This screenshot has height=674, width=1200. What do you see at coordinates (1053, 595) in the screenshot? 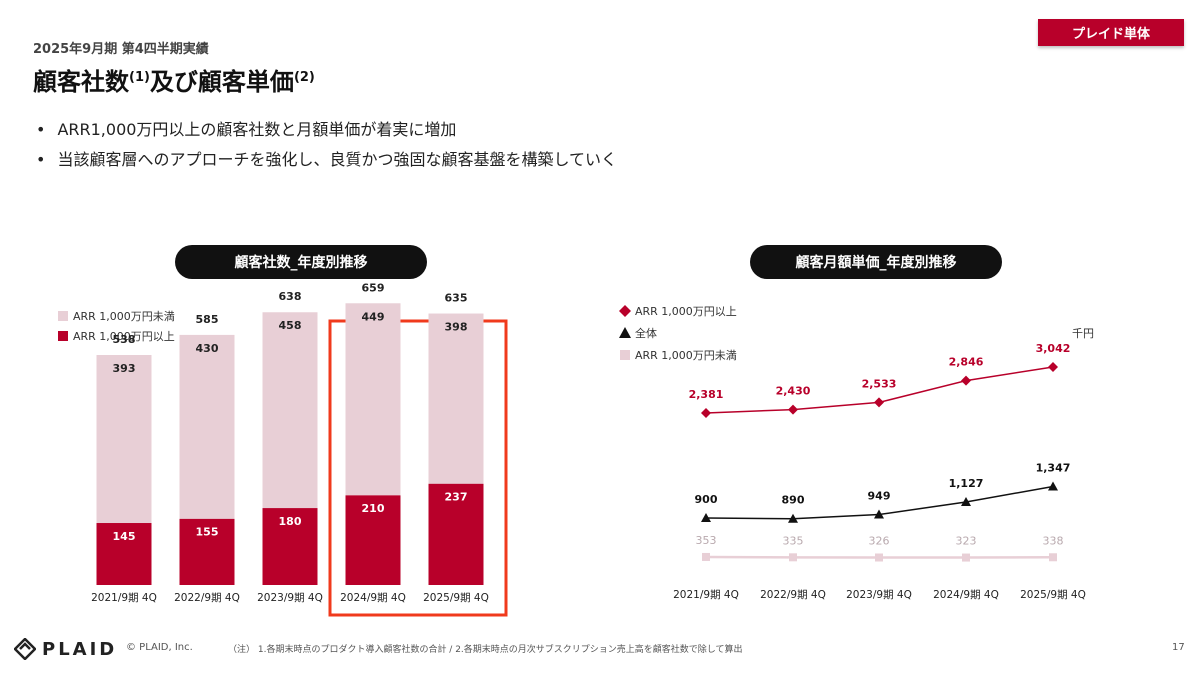
I see `line-category-5: 2025/9期 4Q` at bounding box center [1053, 595].